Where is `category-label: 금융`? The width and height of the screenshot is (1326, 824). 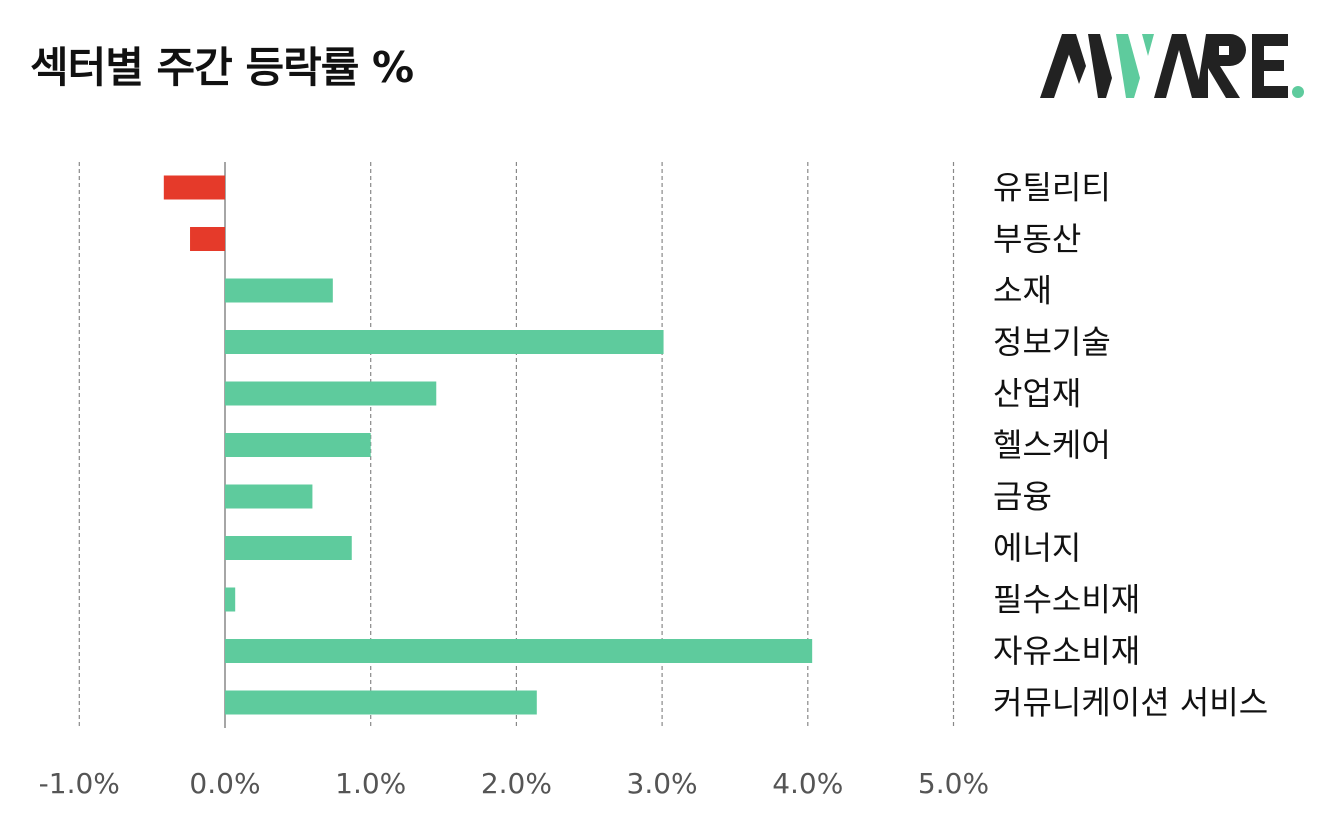
category-label: 금융 is located at coordinates (1022, 497).